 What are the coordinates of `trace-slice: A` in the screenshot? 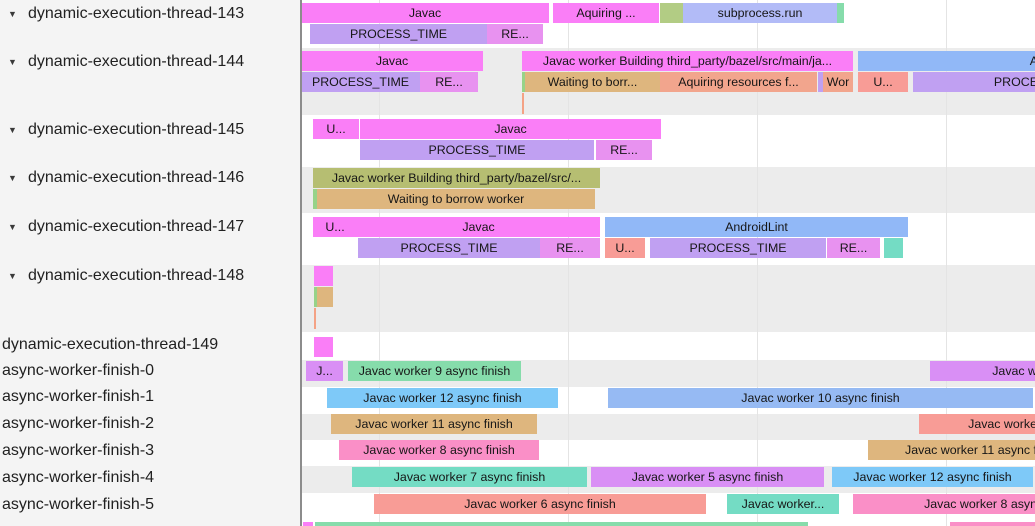 It's located at (946, 61).